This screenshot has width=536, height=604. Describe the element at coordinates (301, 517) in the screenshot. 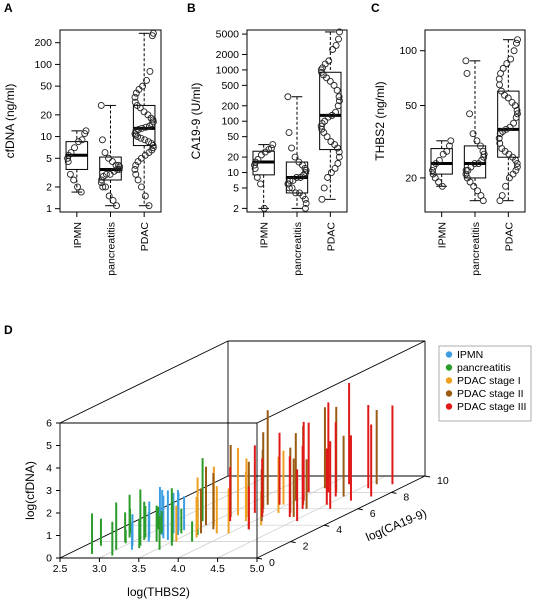

I see `floor-grid-line` at that location.